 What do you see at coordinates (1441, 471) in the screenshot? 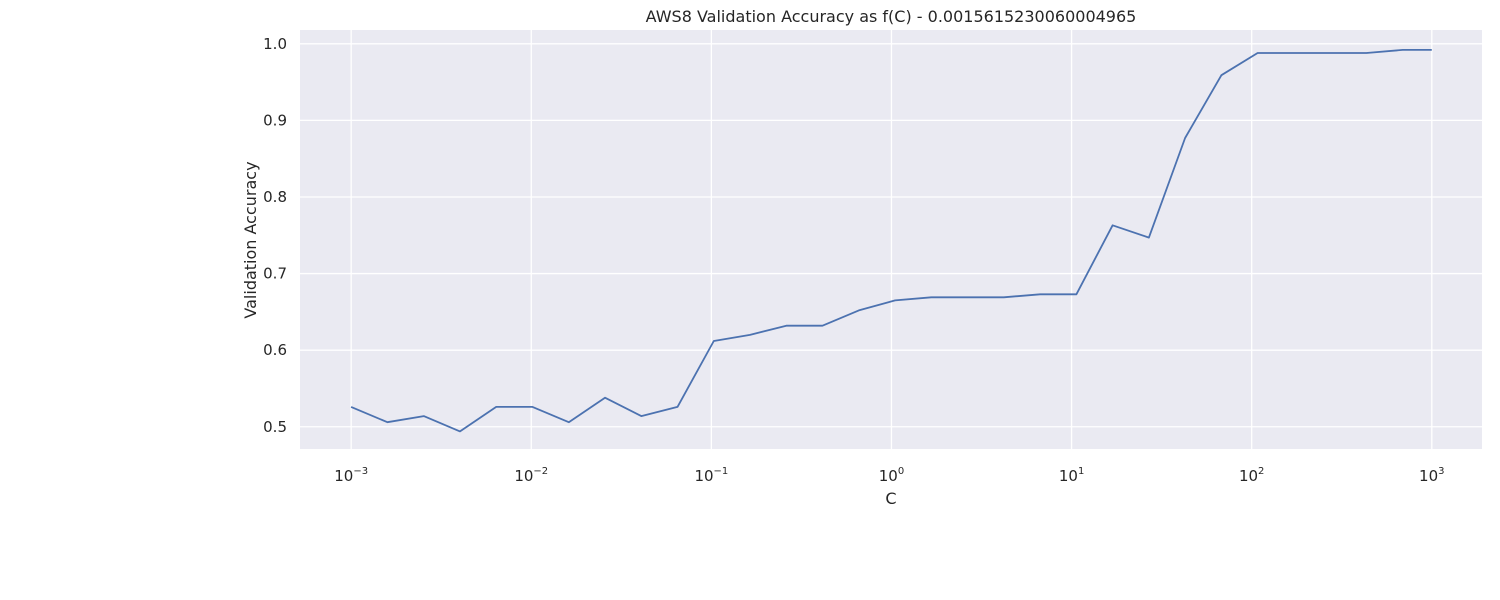
I see `x-tick-exponent: 3` at bounding box center [1441, 471].